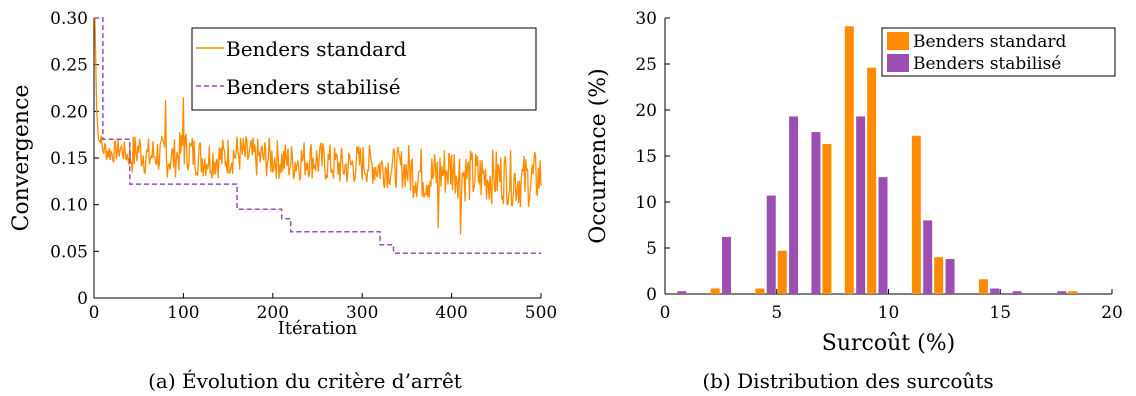  Describe the element at coordinates (305, 381) in the screenshot. I see `convergence-caption: (a) Évolution du critère d’arrêt` at that location.